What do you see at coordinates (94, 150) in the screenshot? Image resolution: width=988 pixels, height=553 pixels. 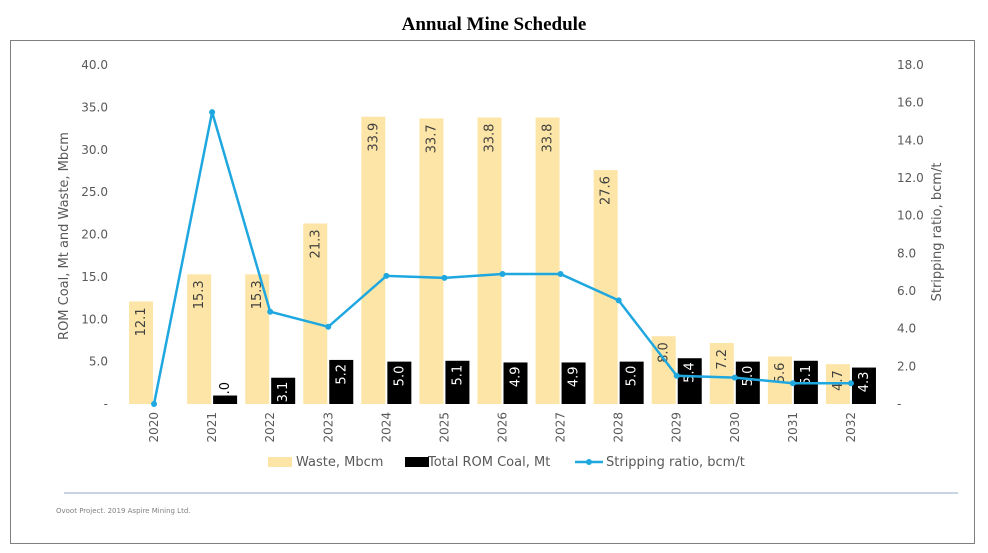 I see `y-tick-left: 30.0` at bounding box center [94, 150].